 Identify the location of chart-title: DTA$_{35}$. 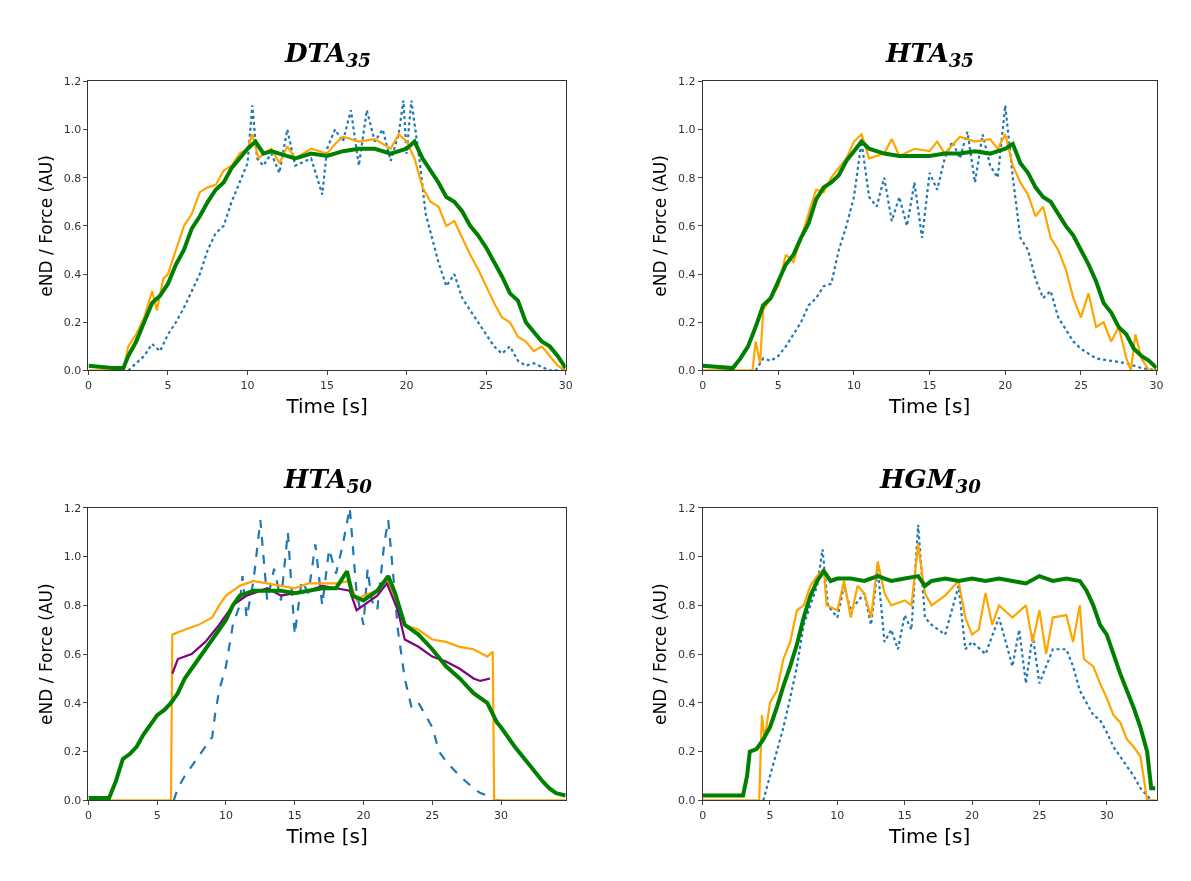
(327, 55).